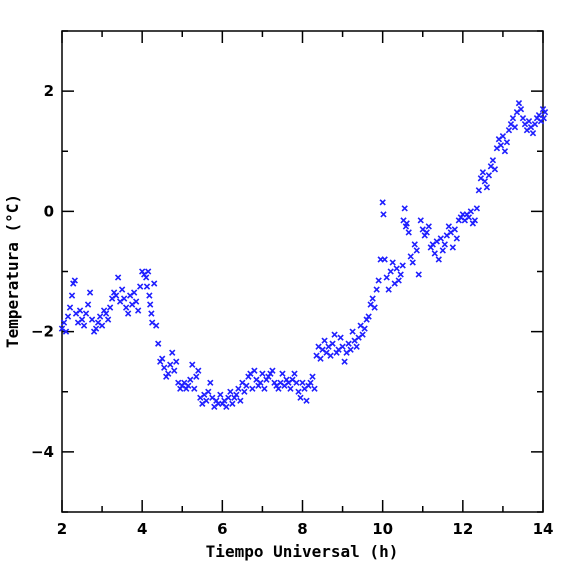 The height and width of the screenshot is (574, 574). What do you see at coordinates (462, 529) in the screenshot?
I see `x-tick-label: 12` at bounding box center [462, 529].